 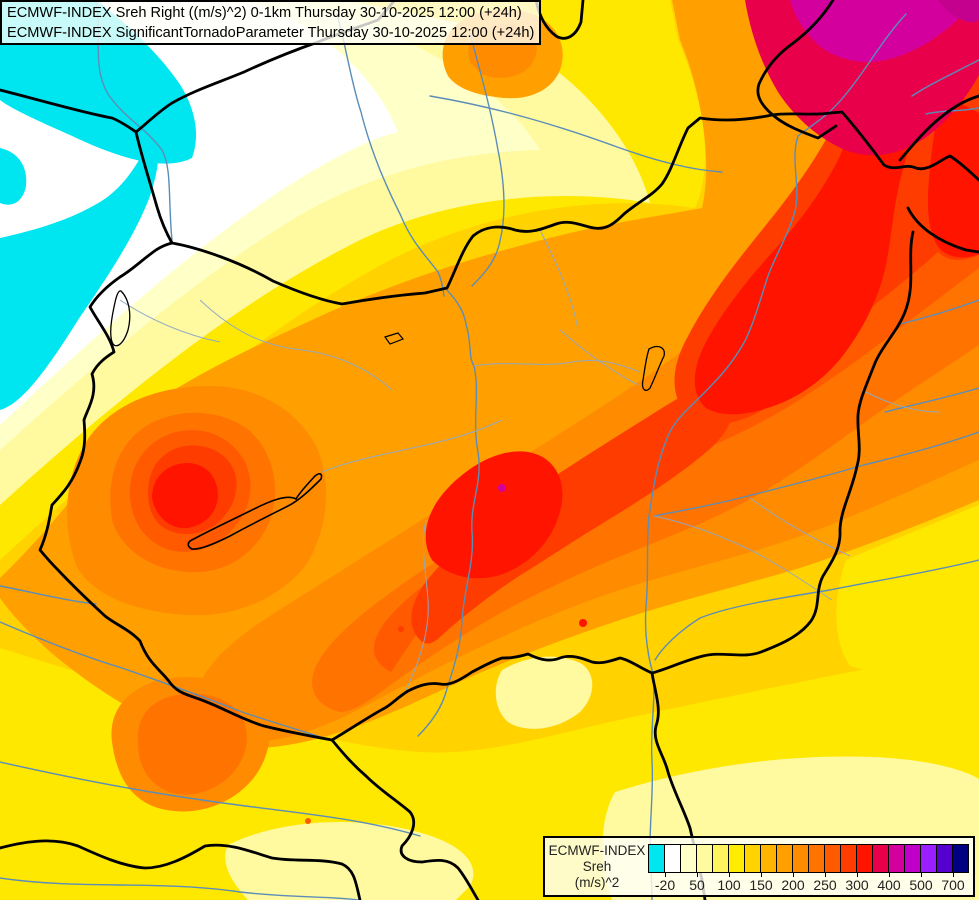 I want to click on legend-tick-label: 500, so click(x=921, y=885).